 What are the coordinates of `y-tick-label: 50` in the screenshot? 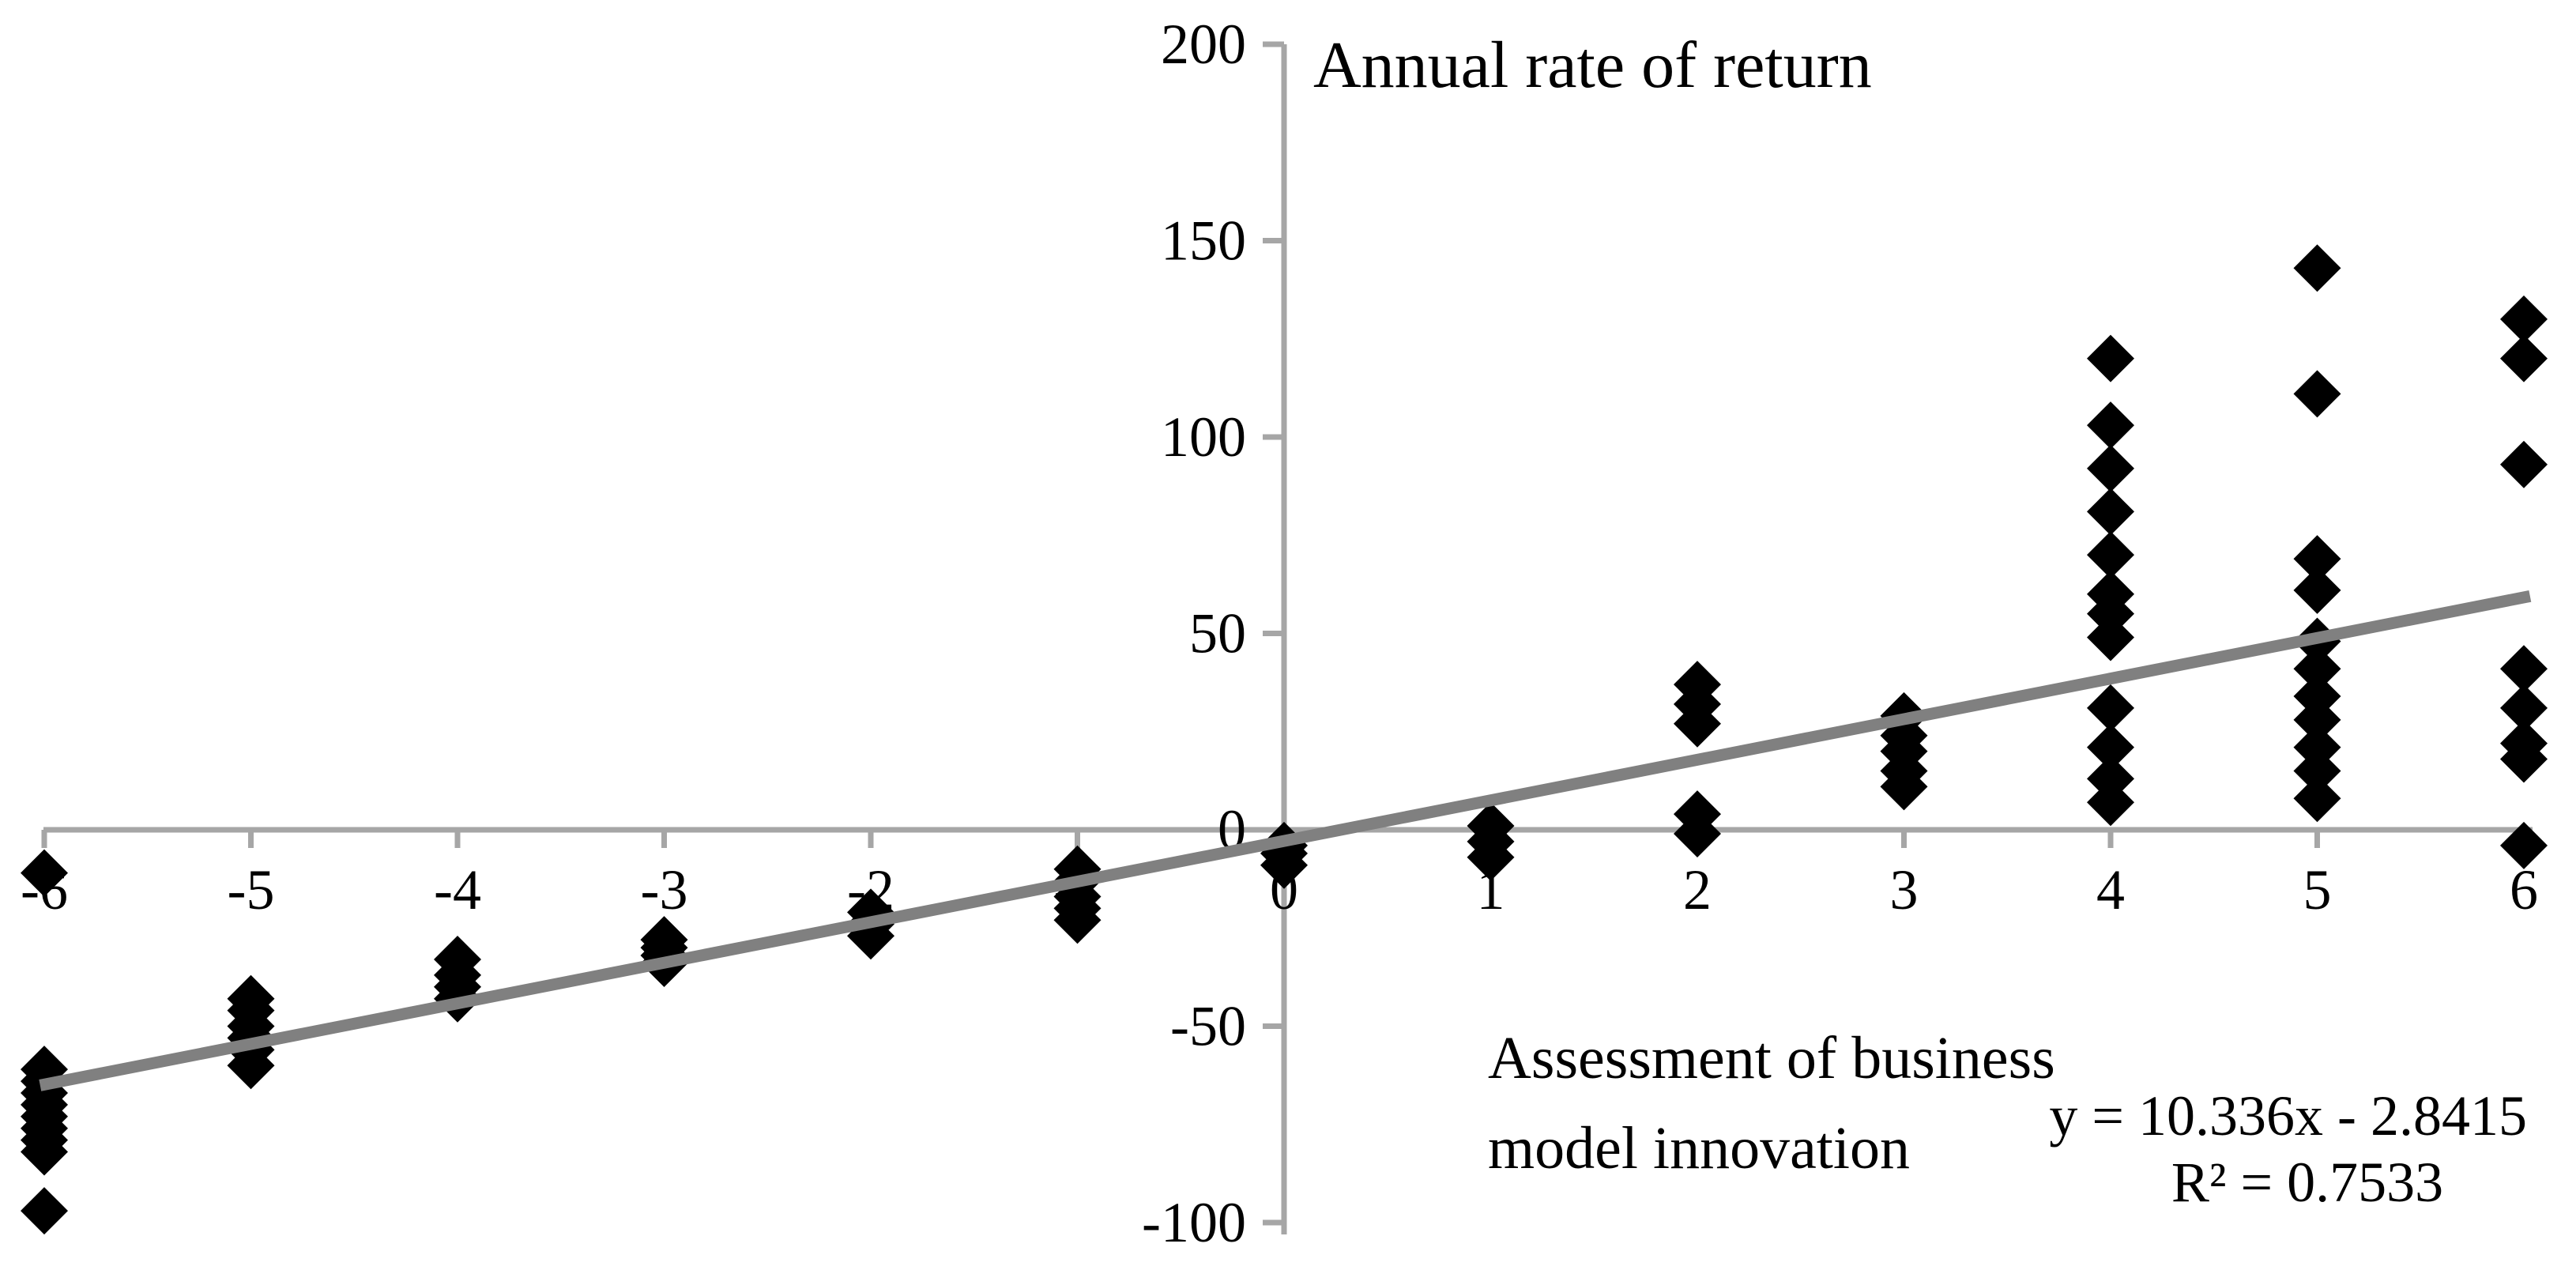 It's located at (1217, 633).